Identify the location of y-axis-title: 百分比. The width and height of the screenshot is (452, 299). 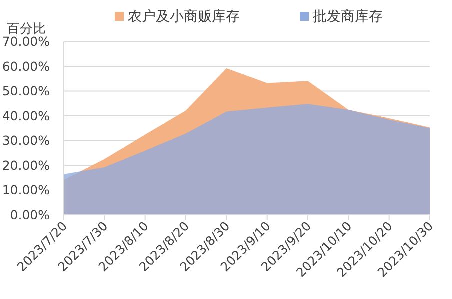
(26, 29).